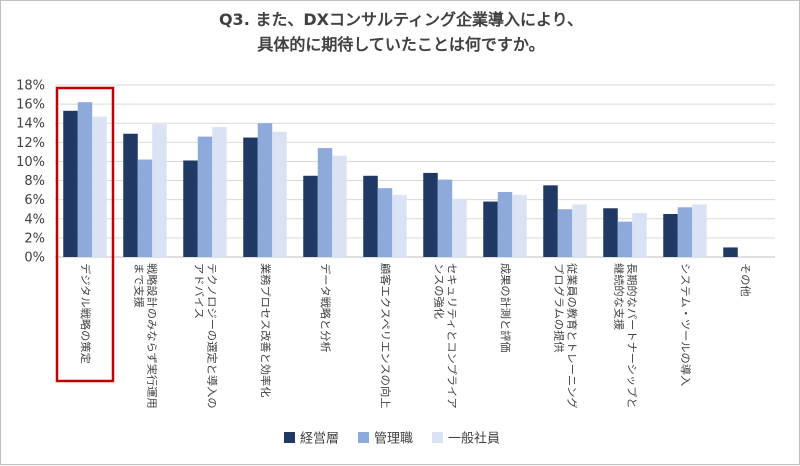  Describe the element at coordinates (34, 200) in the screenshot. I see `y-tick-label: 6%` at that location.